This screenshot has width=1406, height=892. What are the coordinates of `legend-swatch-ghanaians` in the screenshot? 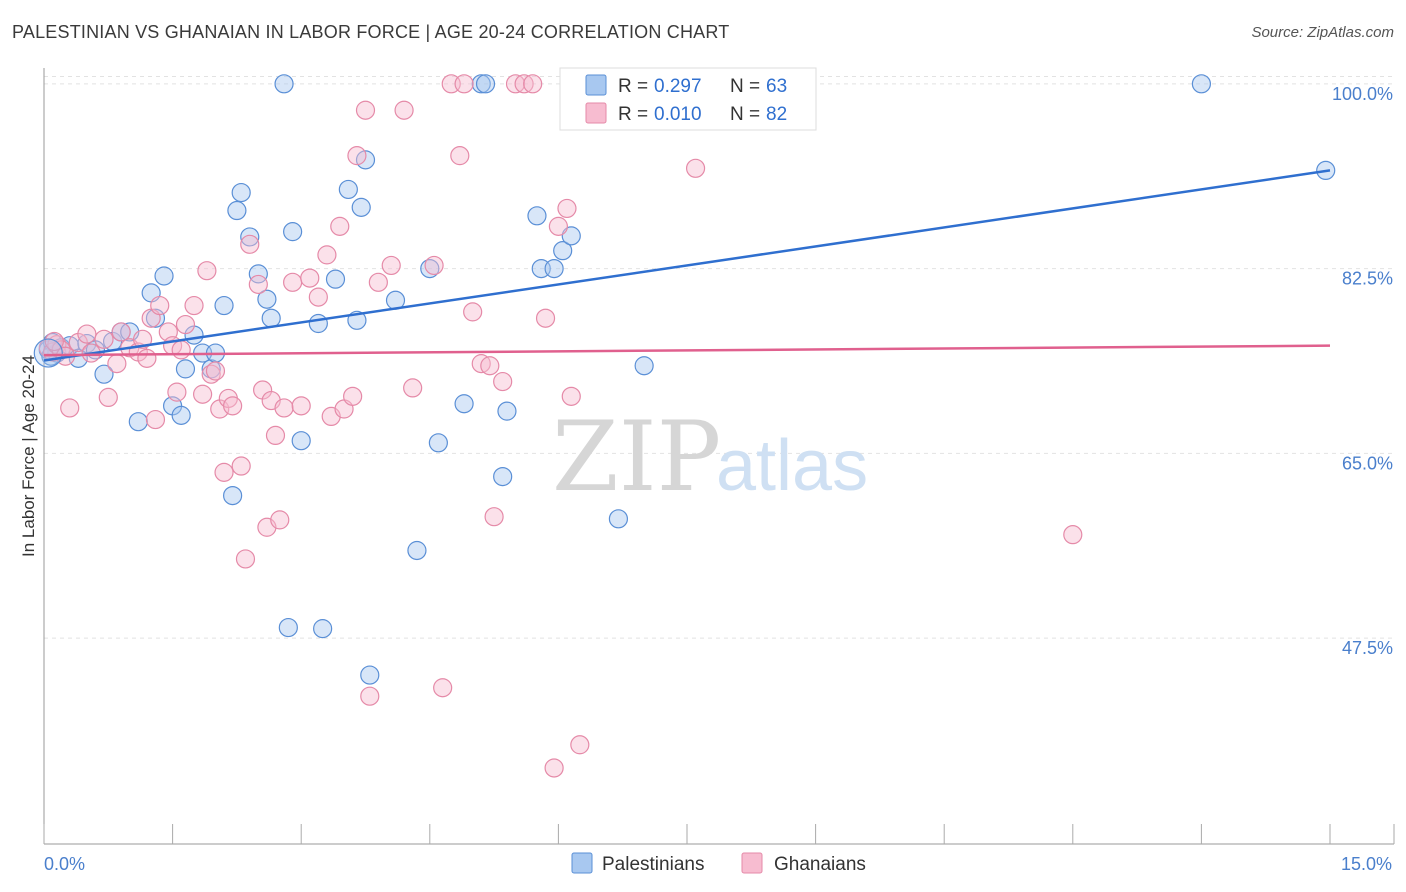 It's located at (596, 113).